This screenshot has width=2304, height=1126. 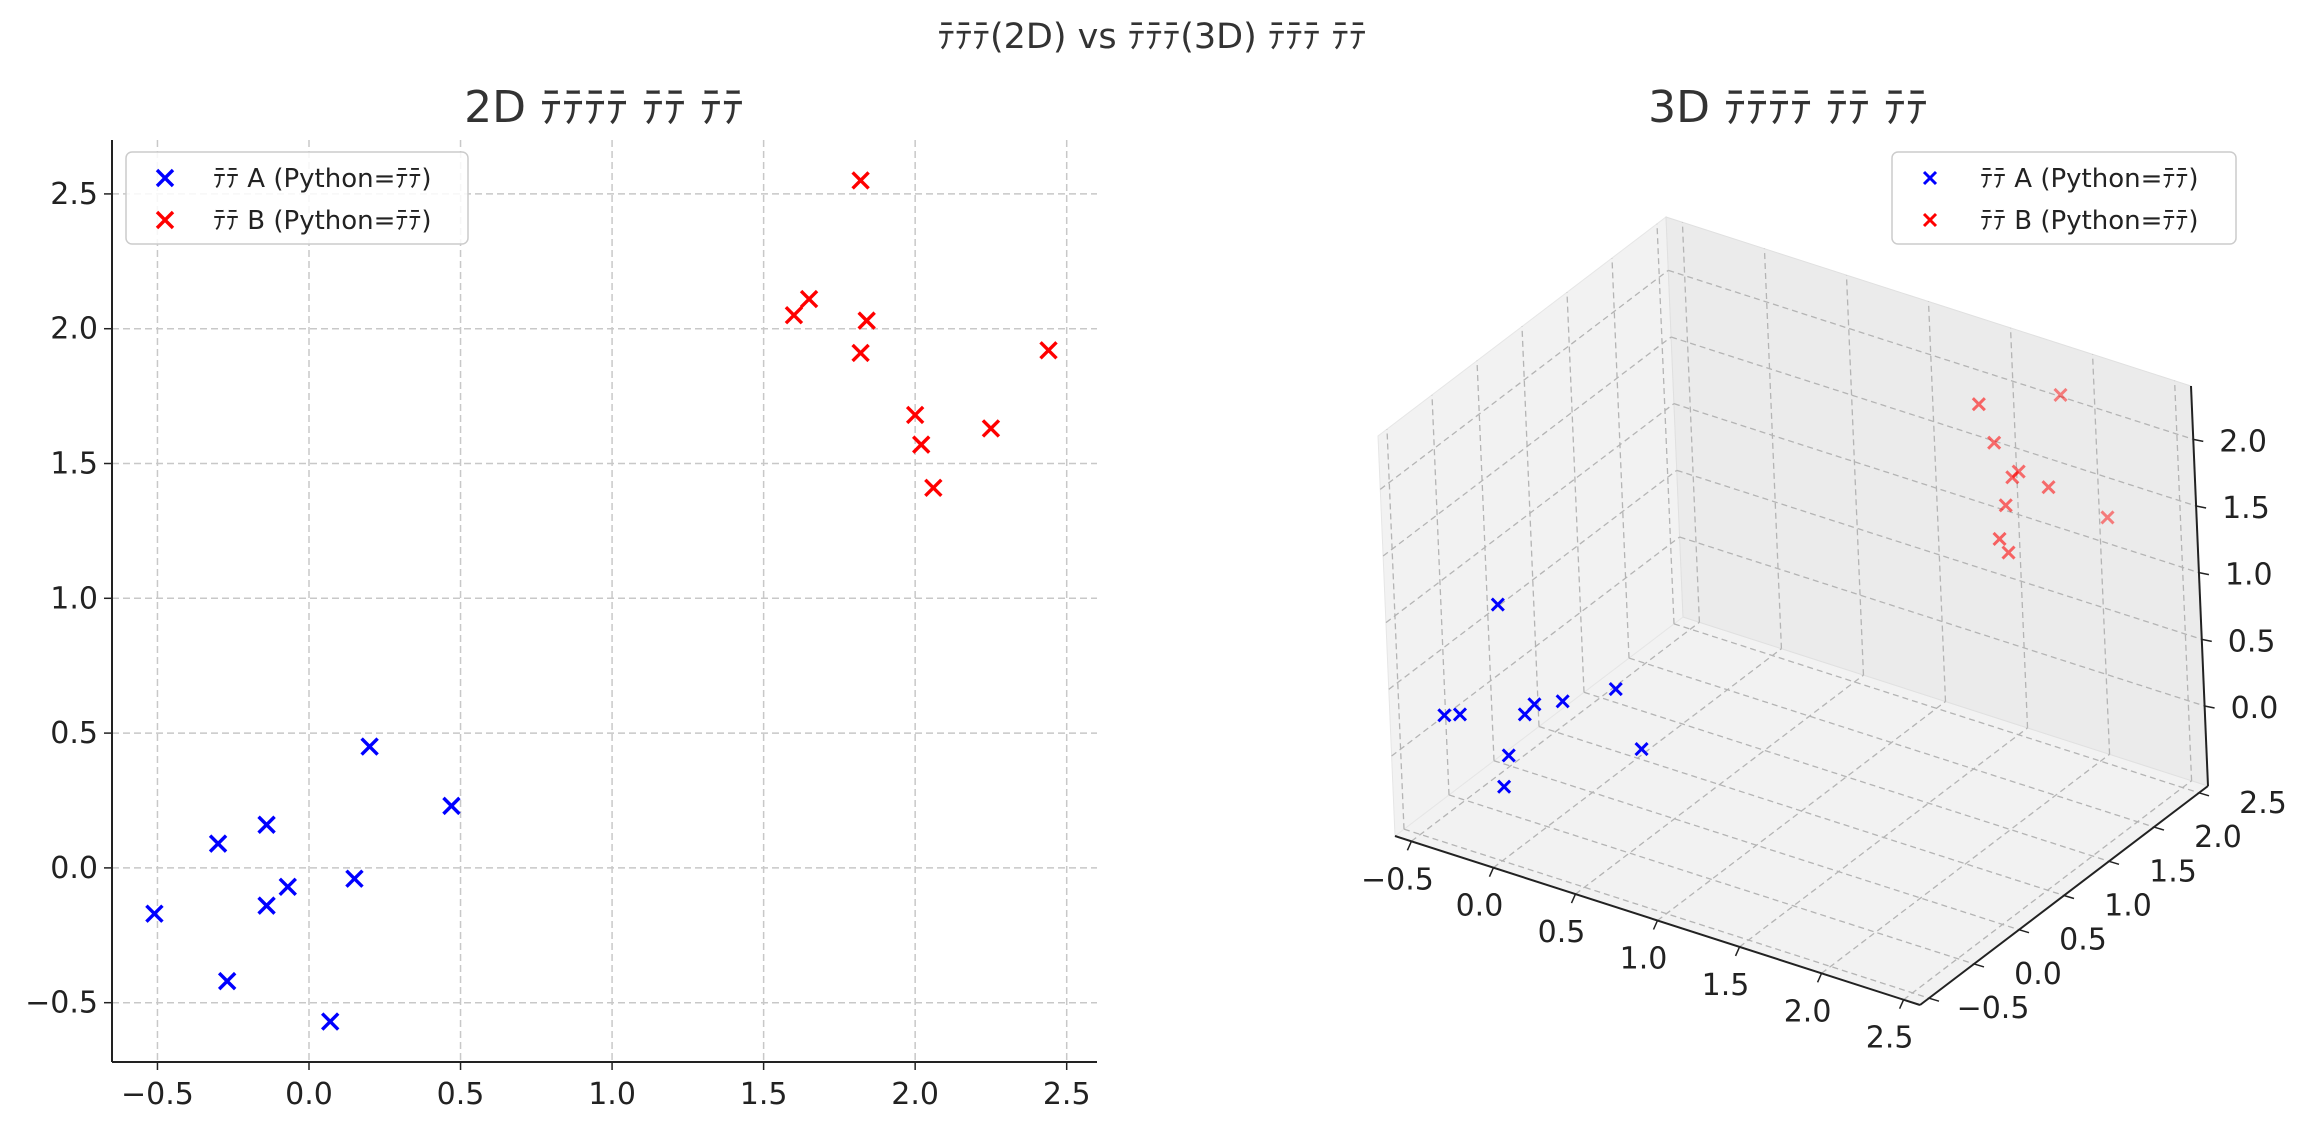 I want to click on scatter-3d-point-s0-4-stroke-b, so click(x=1508, y=755).